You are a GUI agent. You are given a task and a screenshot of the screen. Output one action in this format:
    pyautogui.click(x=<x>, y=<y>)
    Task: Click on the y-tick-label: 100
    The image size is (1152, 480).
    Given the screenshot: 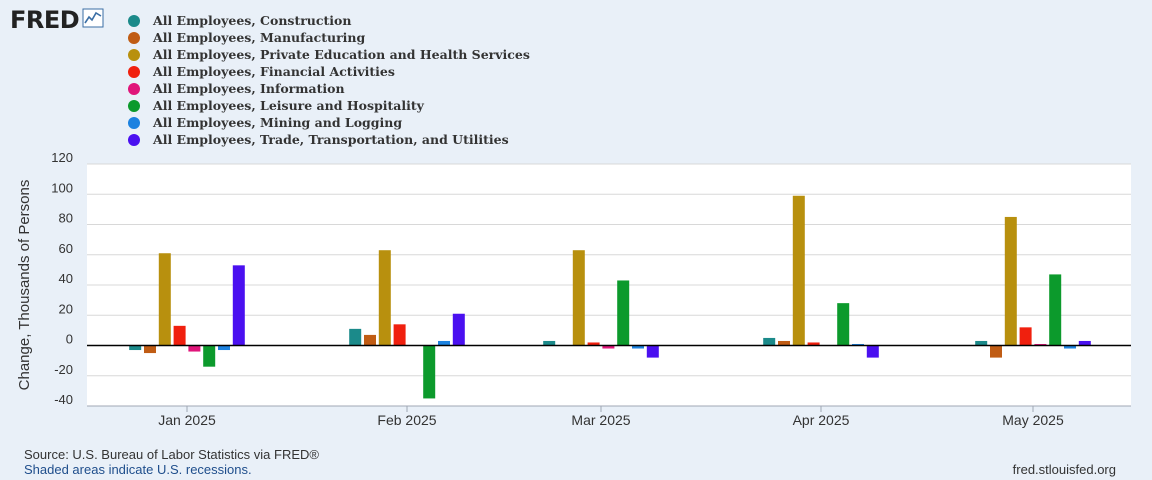 What is the action you would take?
    pyautogui.click(x=62, y=187)
    